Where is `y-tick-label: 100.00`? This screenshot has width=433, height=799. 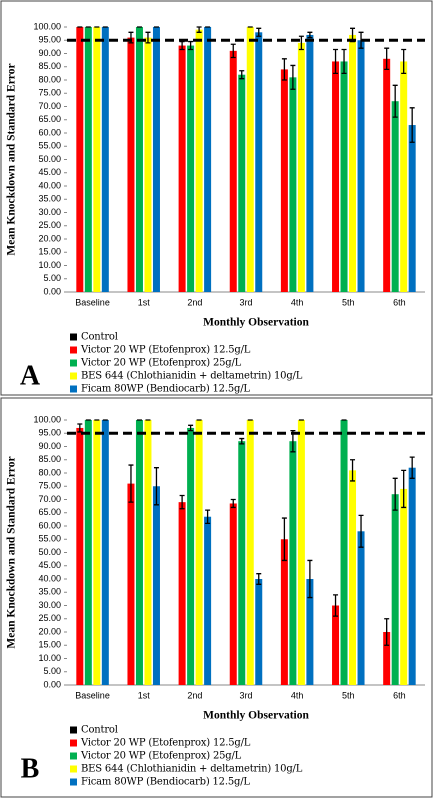
y-tick-label: 100.00 is located at coordinates (47, 26).